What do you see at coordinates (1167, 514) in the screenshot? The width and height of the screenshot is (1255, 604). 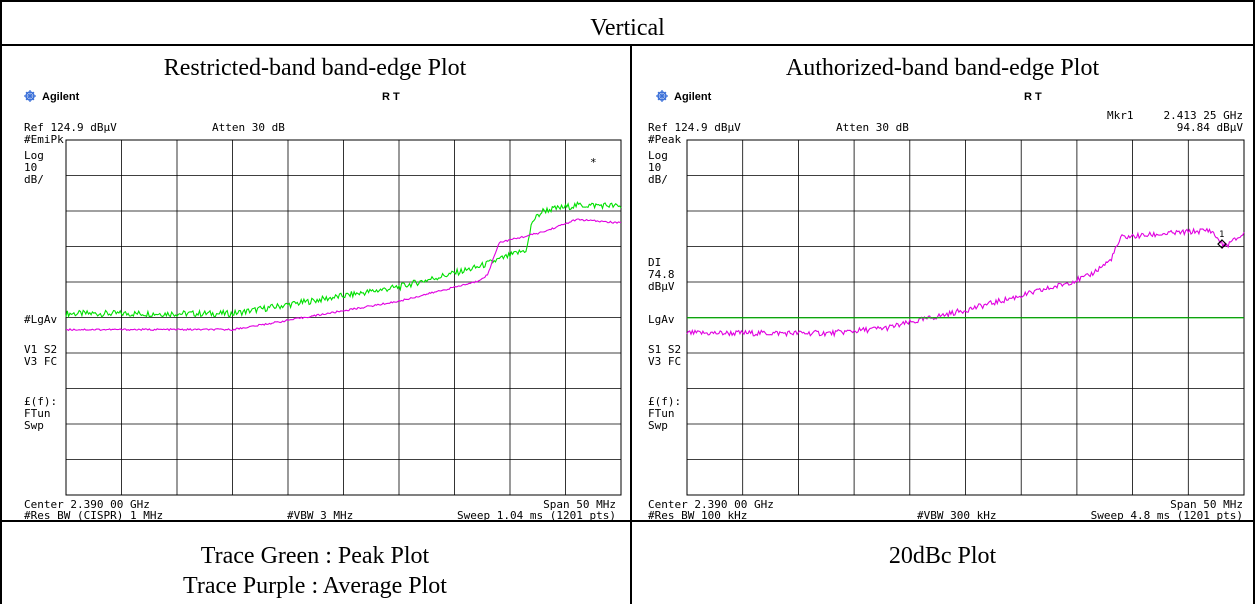 I see `sweep-time: Sweep 4.8 ms (1201 pts)` at bounding box center [1167, 514].